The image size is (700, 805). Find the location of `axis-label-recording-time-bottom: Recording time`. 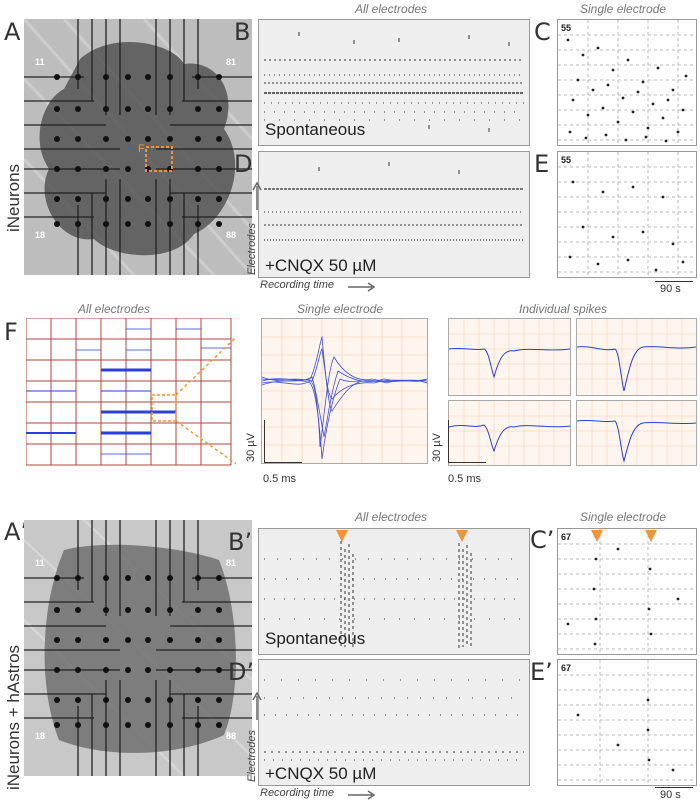

axis-label-recording-time-bottom: Recording time is located at coordinates (297, 793).